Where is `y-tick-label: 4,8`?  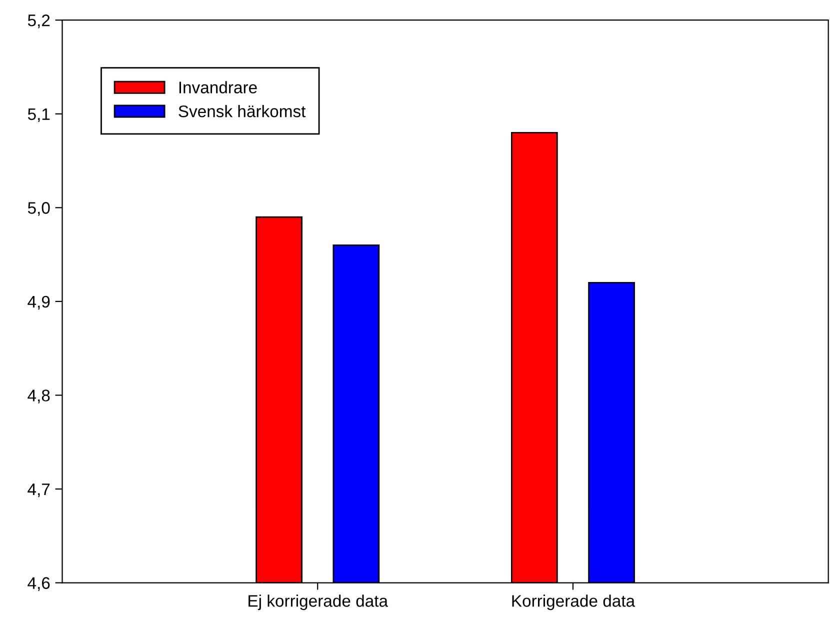 y-tick-label: 4,8 is located at coordinates (39, 397).